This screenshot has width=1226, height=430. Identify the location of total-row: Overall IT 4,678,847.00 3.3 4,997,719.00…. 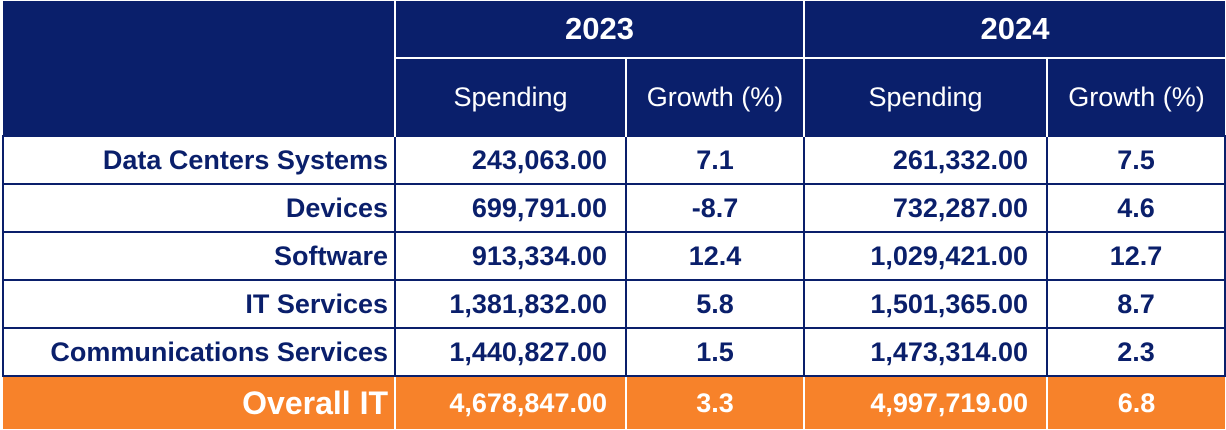
(614, 402).